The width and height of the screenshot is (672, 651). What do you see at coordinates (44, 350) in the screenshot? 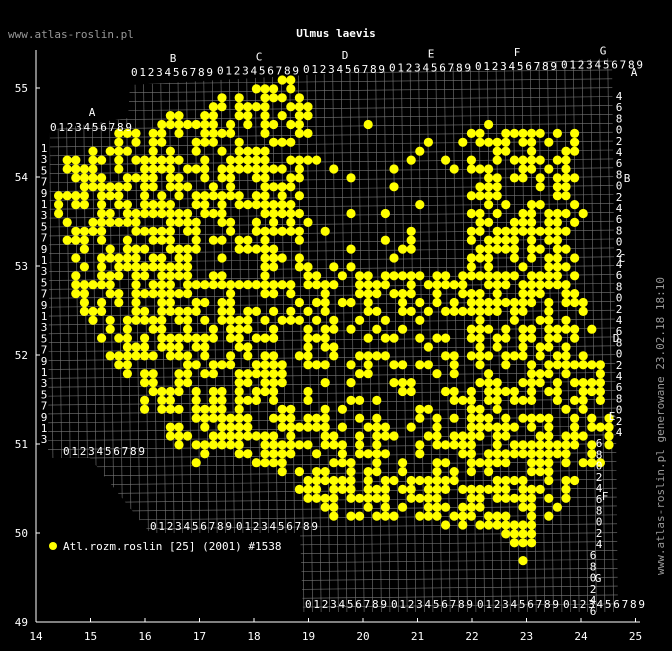
I see `row-digit: 7` at bounding box center [44, 350].